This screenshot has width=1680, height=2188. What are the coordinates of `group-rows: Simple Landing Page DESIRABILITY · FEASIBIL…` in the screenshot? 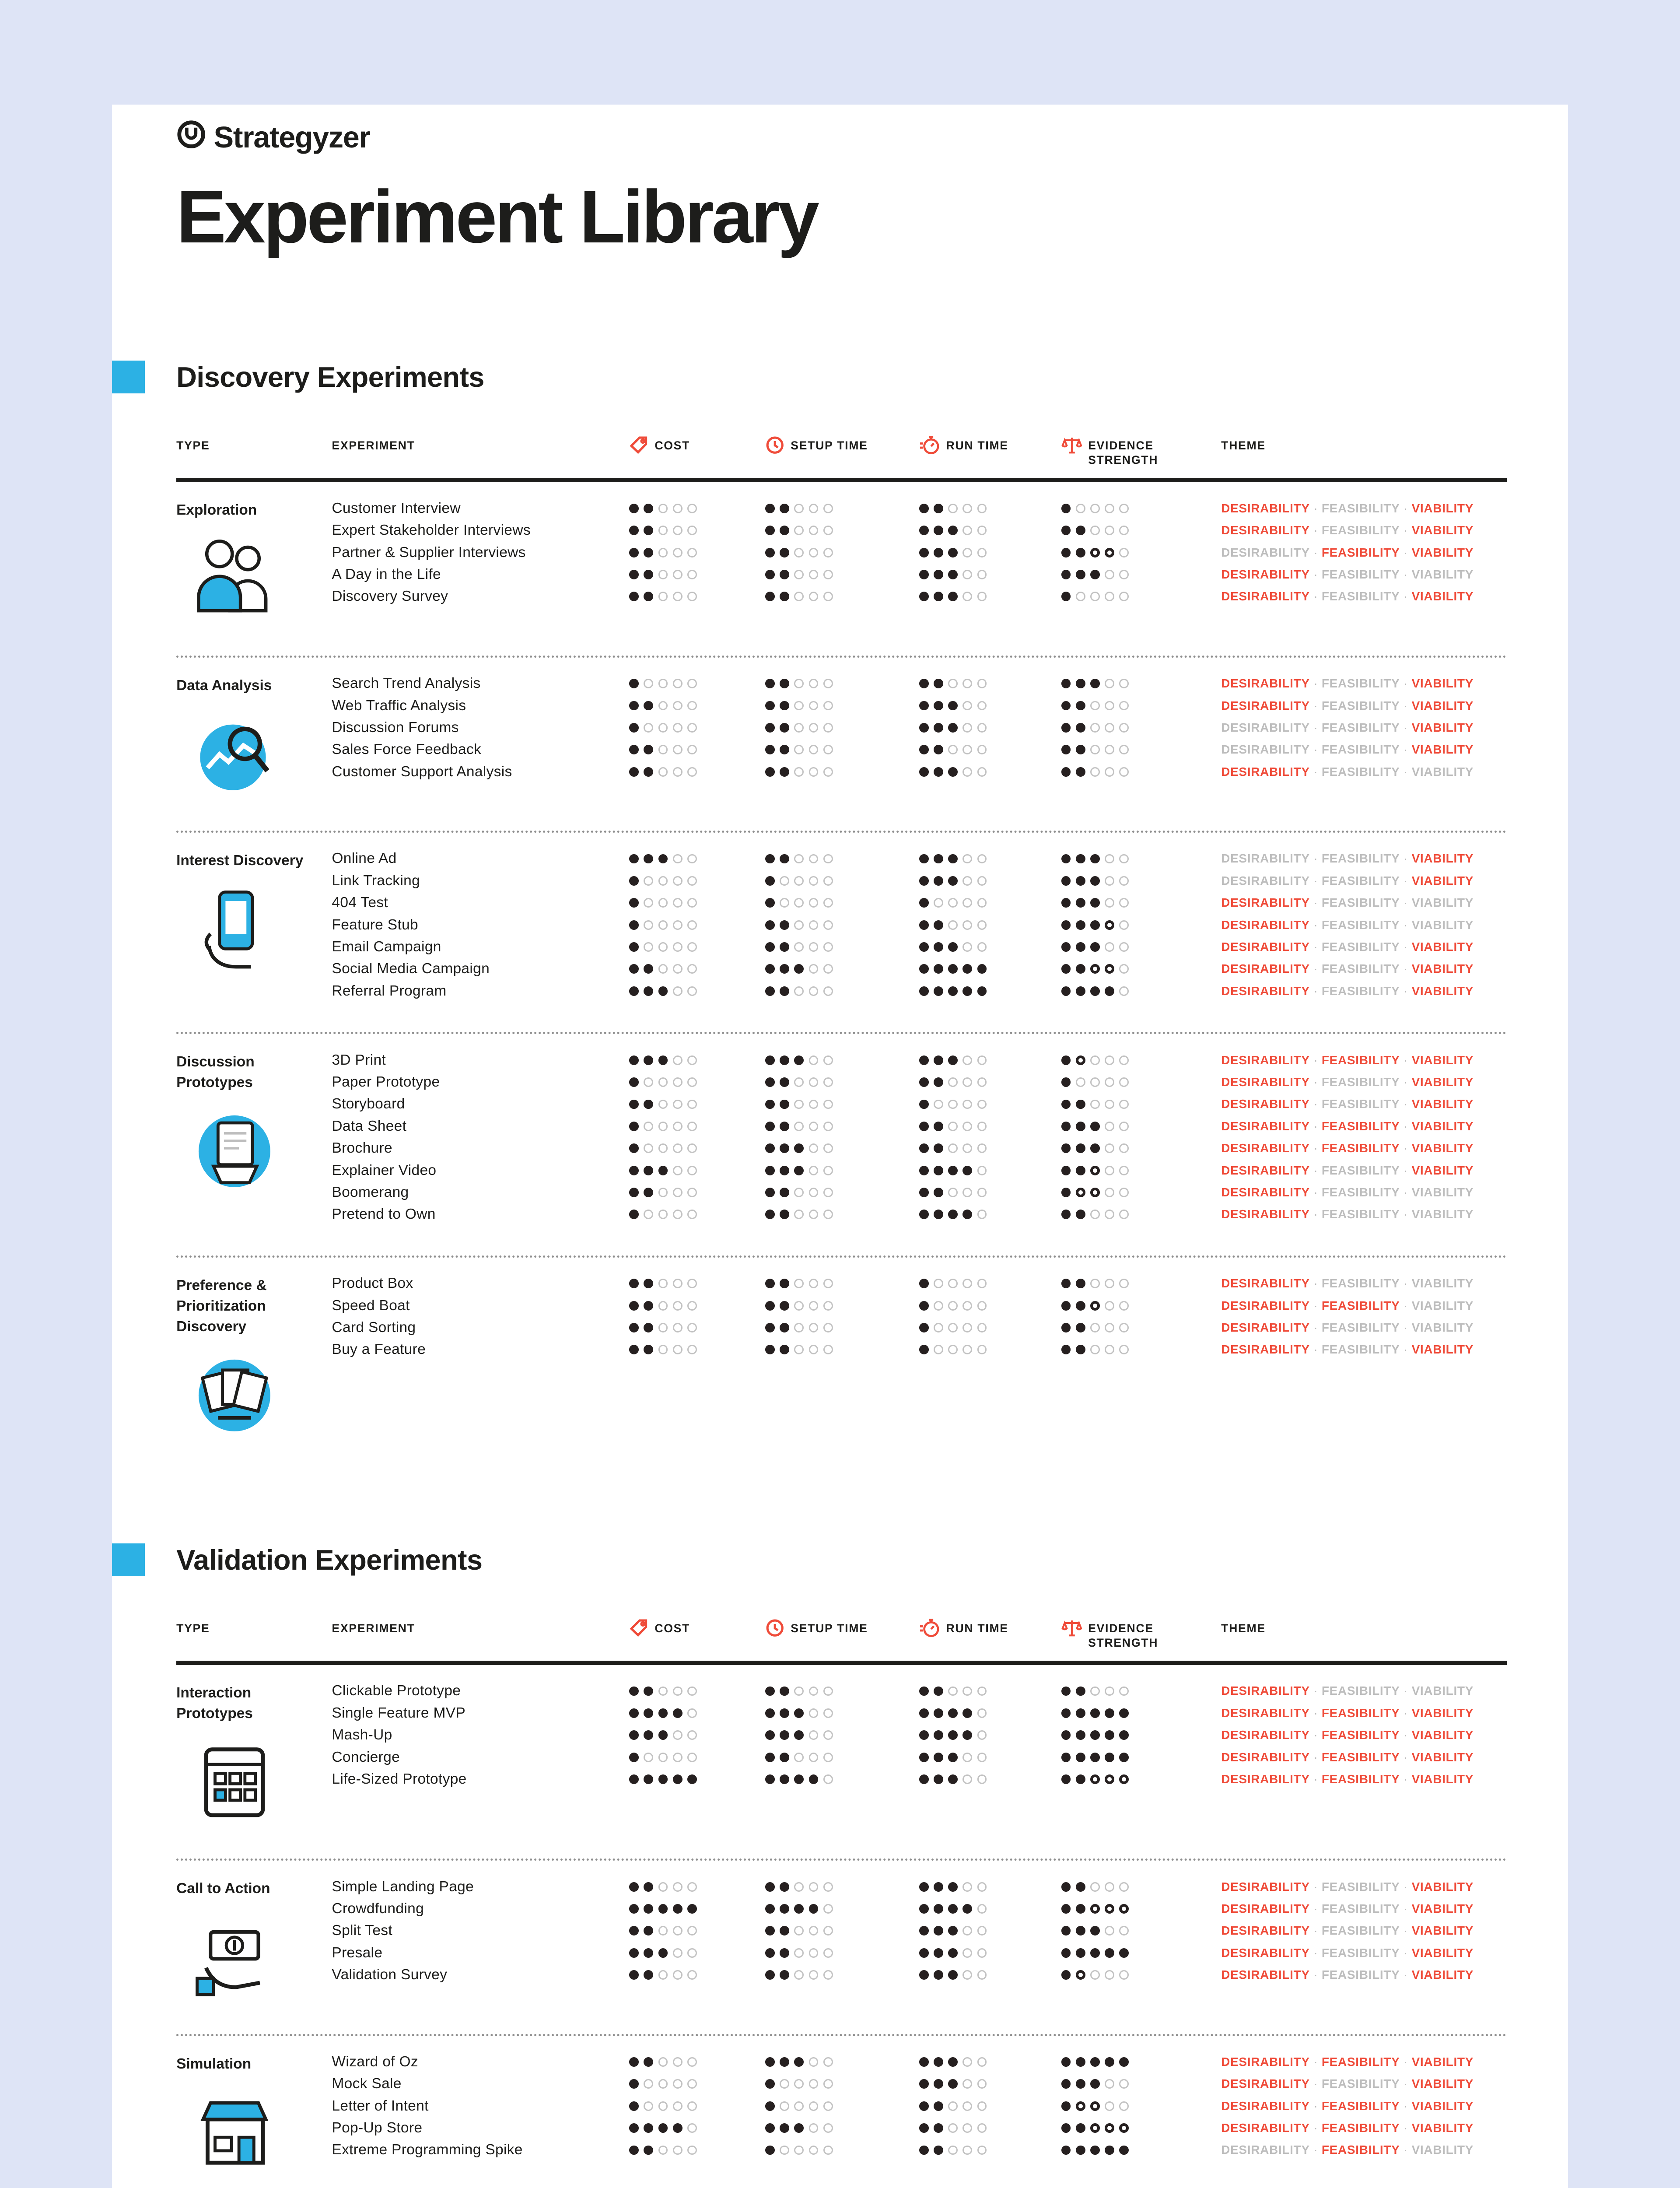 It's located at (919, 1940).